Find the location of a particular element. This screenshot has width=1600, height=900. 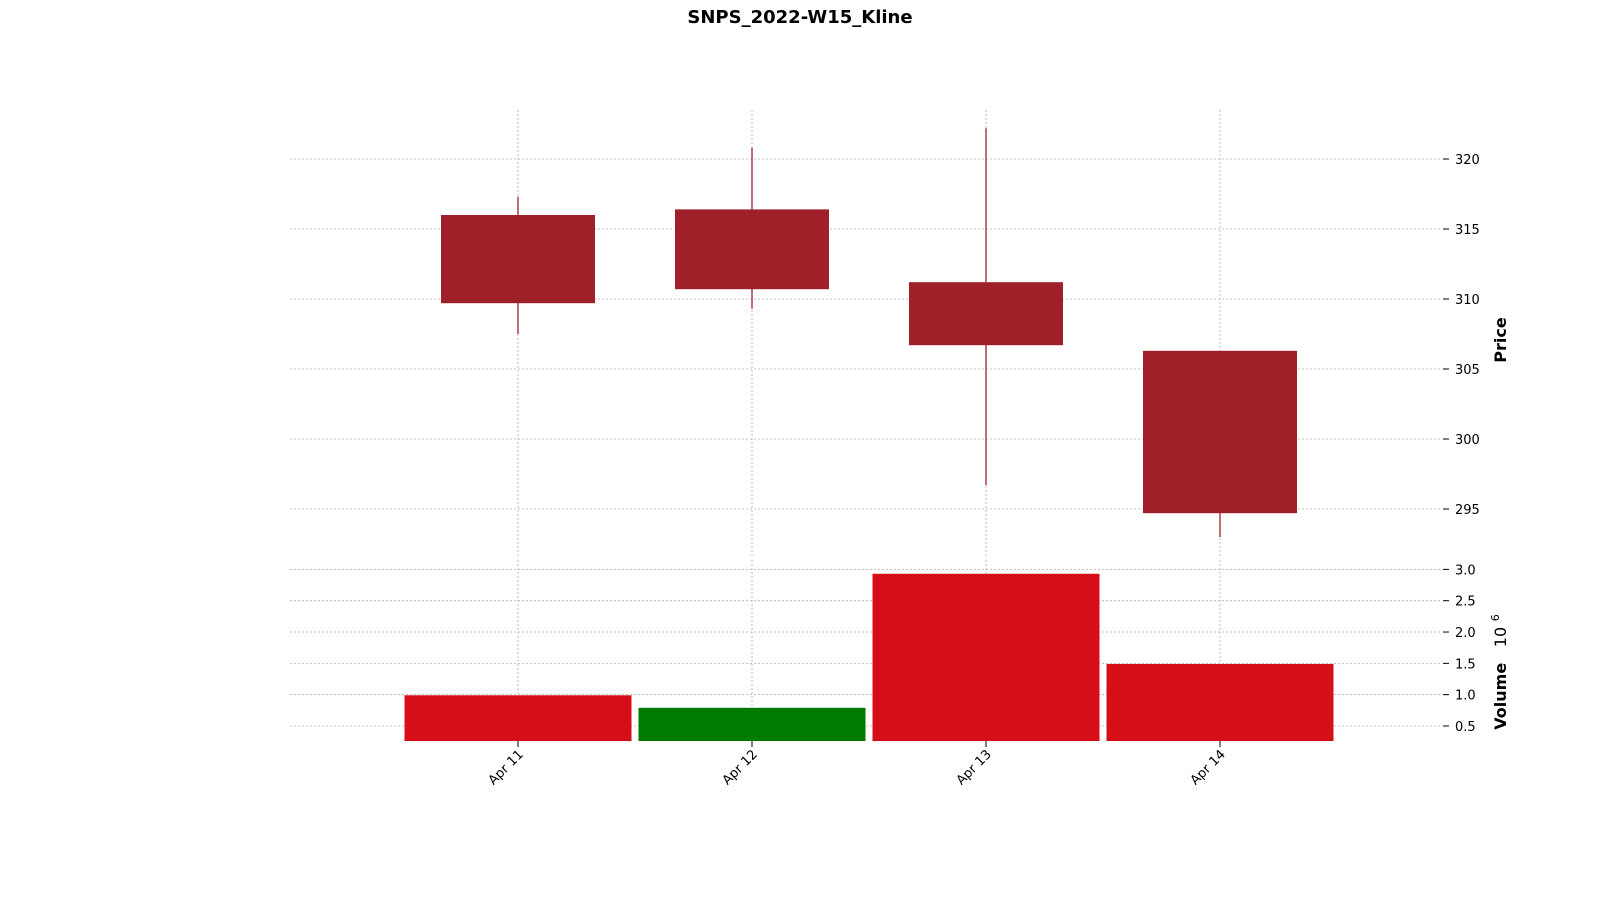

price-tick-label: 310 is located at coordinates (1467, 300).